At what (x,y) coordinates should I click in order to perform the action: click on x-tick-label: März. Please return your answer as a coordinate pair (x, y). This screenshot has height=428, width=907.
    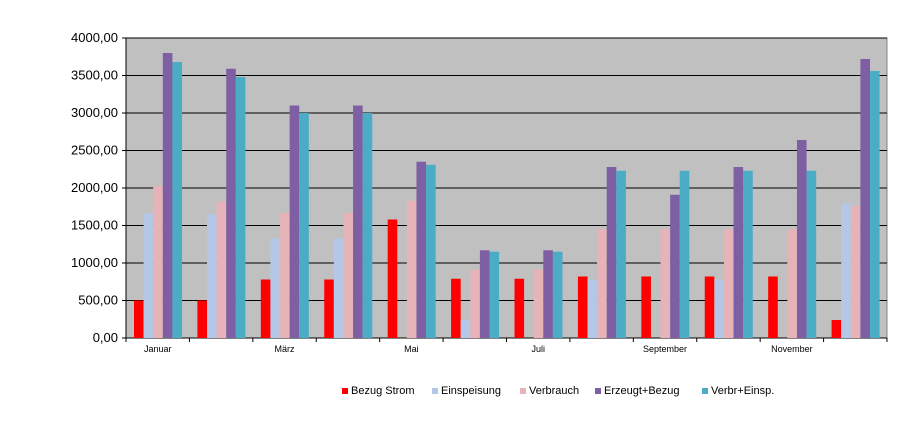
    Looking at the image, I should click on (285, 349).